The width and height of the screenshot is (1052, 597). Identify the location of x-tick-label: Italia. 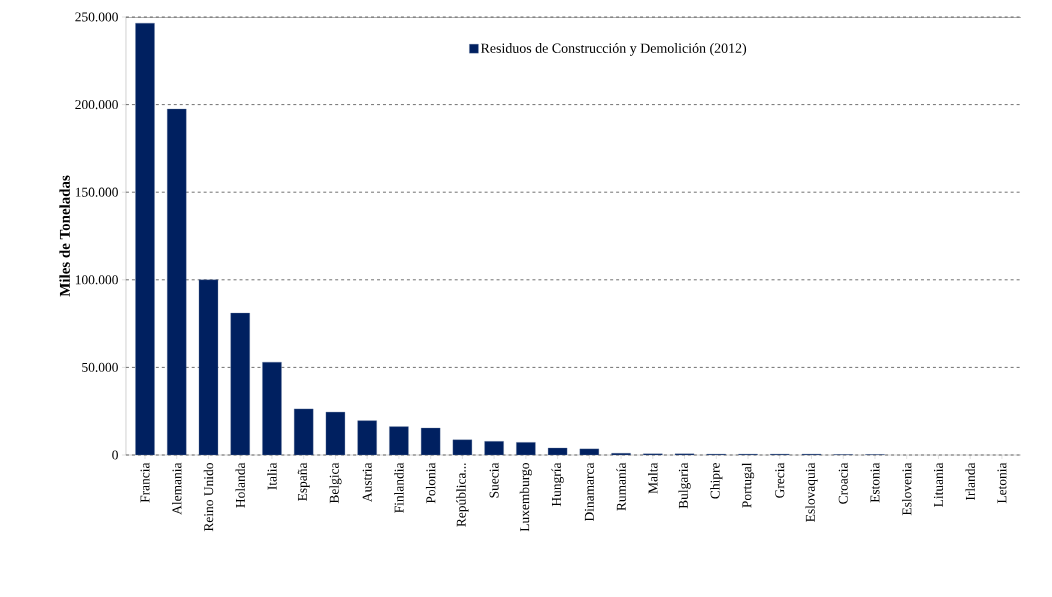
(272, 476).